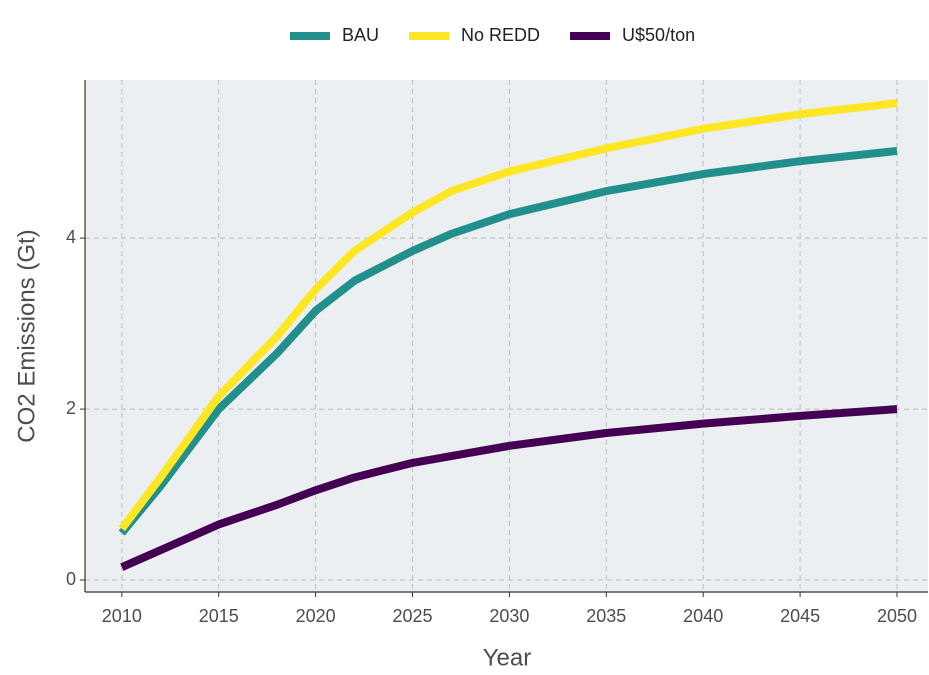 This screenshot has width=929, height=675. I want to click on y-tick-label: 2, so click(71, 408).